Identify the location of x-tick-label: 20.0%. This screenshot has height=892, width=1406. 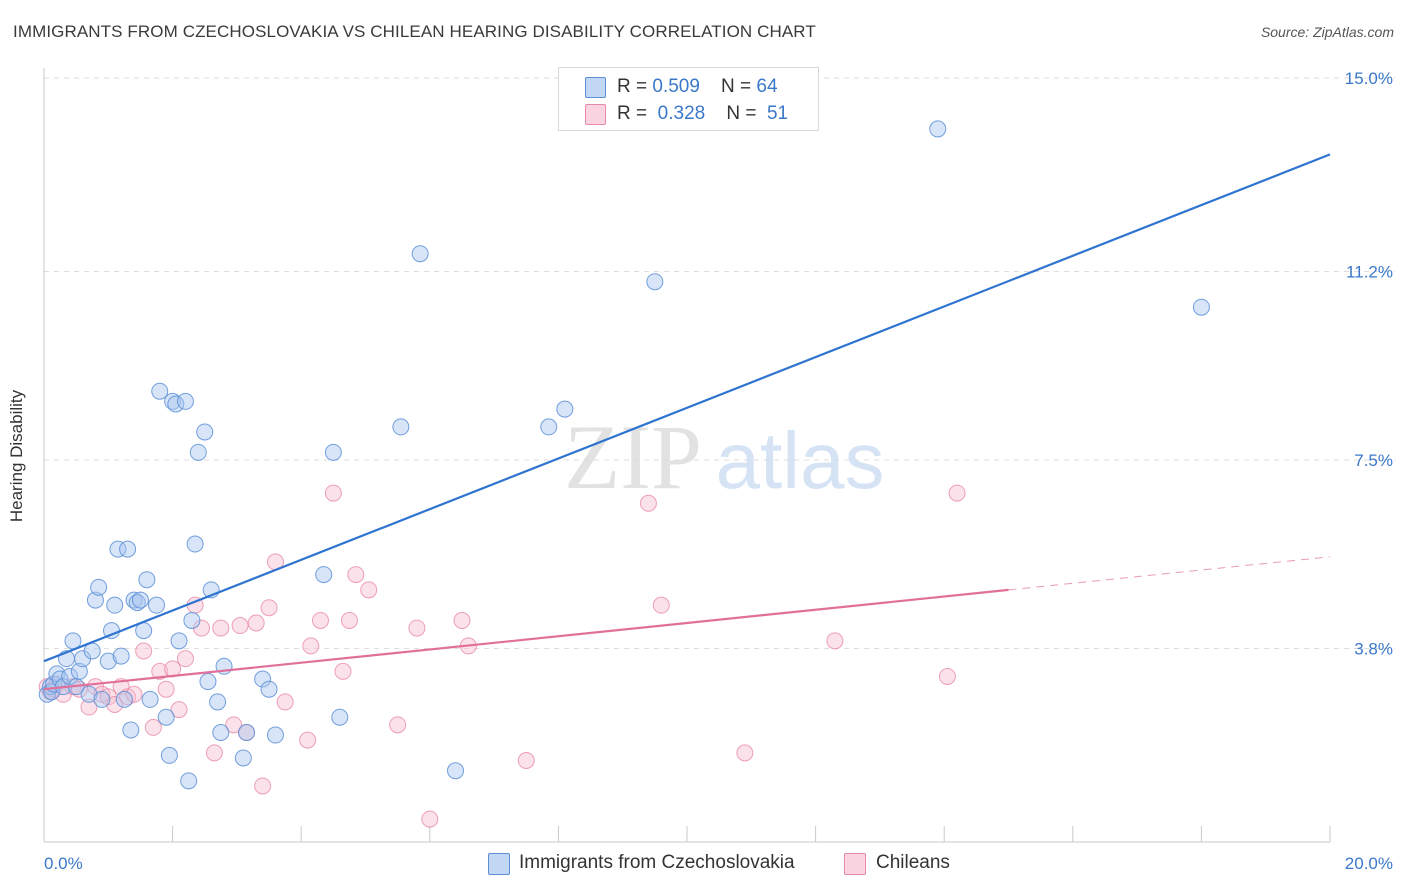
(1369, 863).